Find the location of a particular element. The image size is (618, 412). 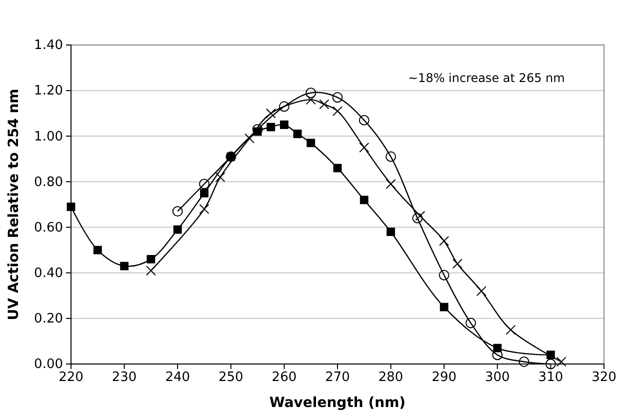

annotation: ~18% increase at 265 nm is located at coordinates (486, 78).